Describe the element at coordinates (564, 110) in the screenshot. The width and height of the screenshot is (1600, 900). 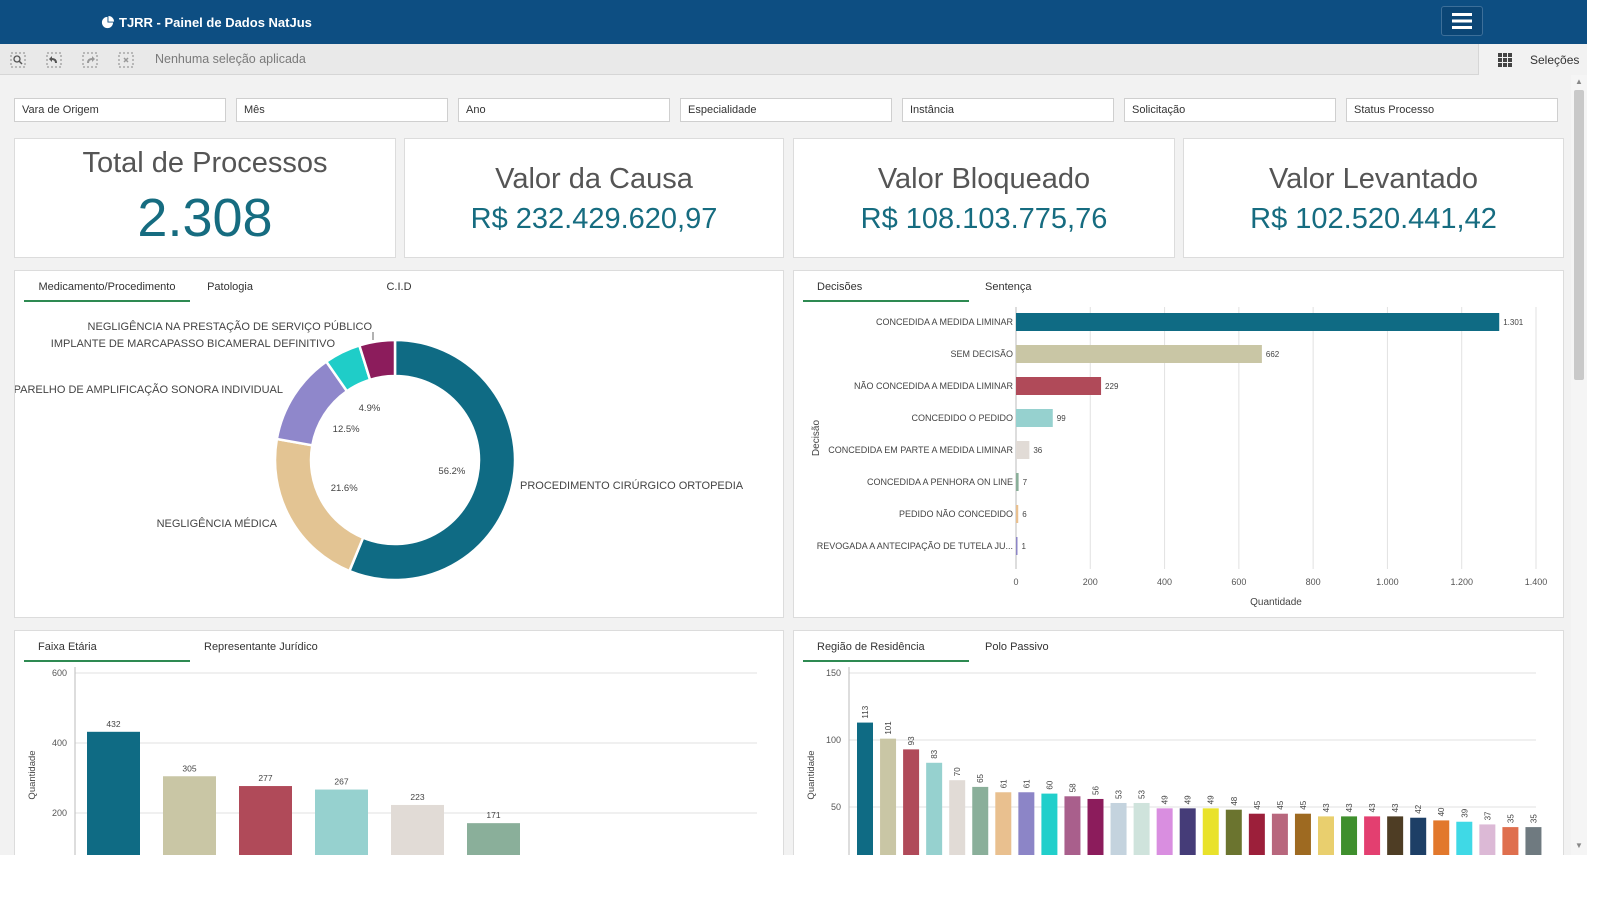
I see `filter-ano: Ano` at that location.